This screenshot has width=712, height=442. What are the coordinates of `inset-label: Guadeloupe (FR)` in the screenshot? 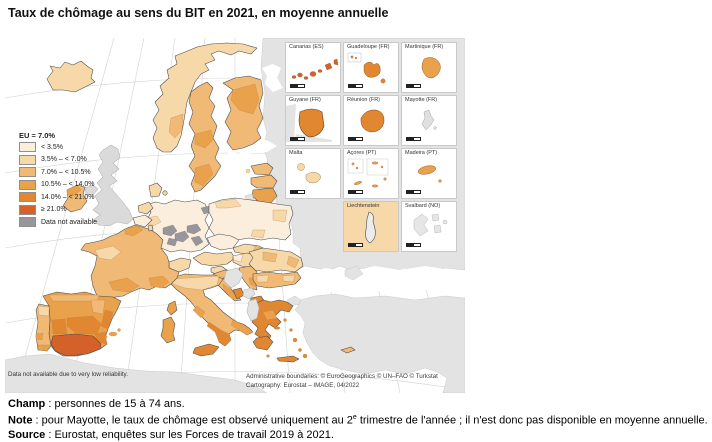 It's located at (368, 47).